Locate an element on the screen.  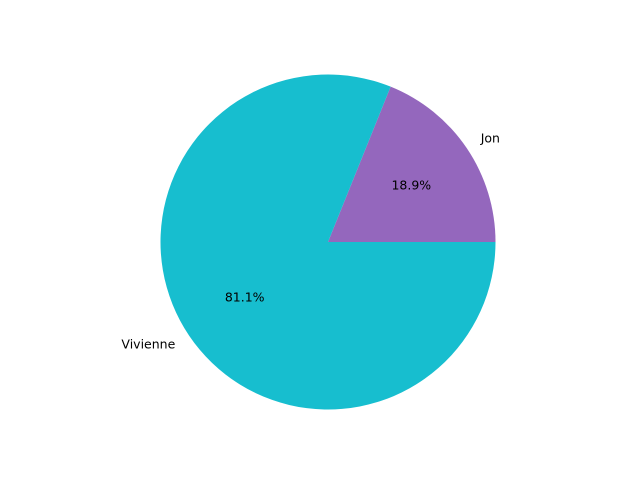
slice-percent-vivienne: 81.1% is located at coordinates (245, 297).